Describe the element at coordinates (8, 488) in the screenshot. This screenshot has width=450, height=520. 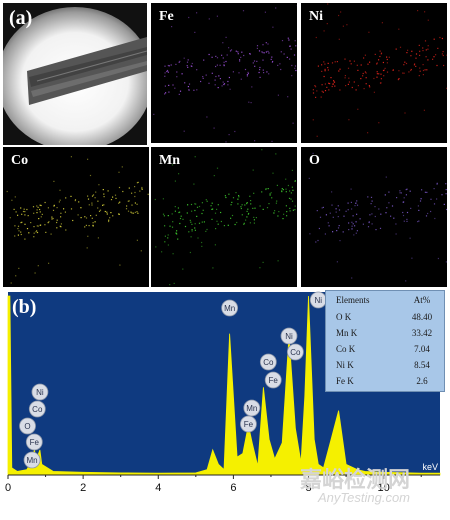
I see `x-tick-label: 0` at that location.